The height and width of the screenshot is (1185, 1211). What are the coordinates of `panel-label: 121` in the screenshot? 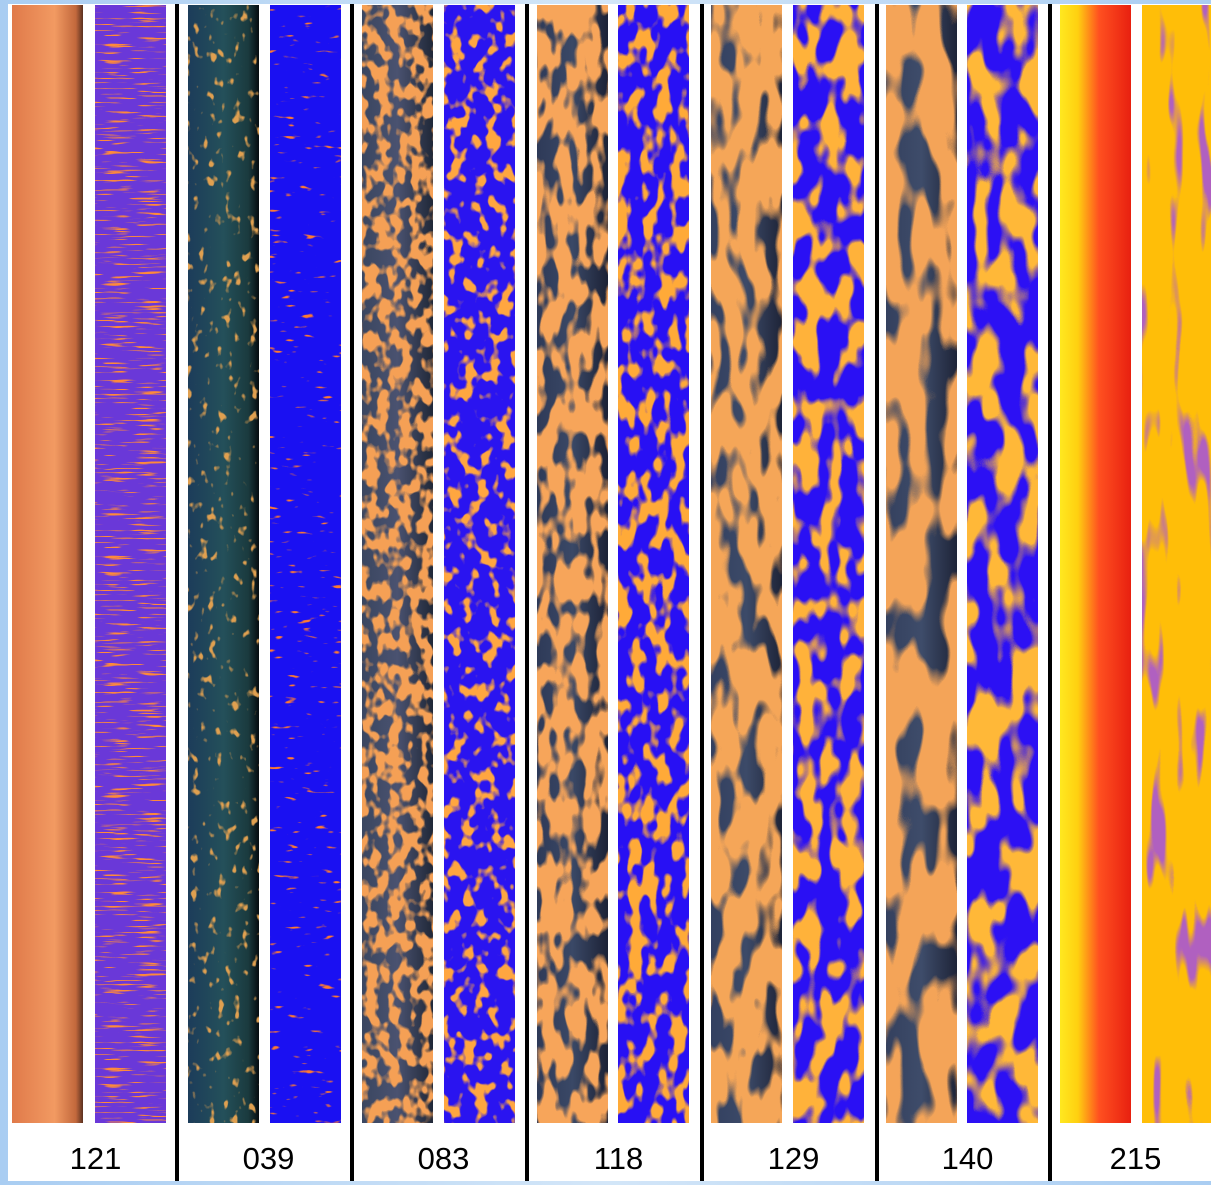 It's located at (96, 1158).